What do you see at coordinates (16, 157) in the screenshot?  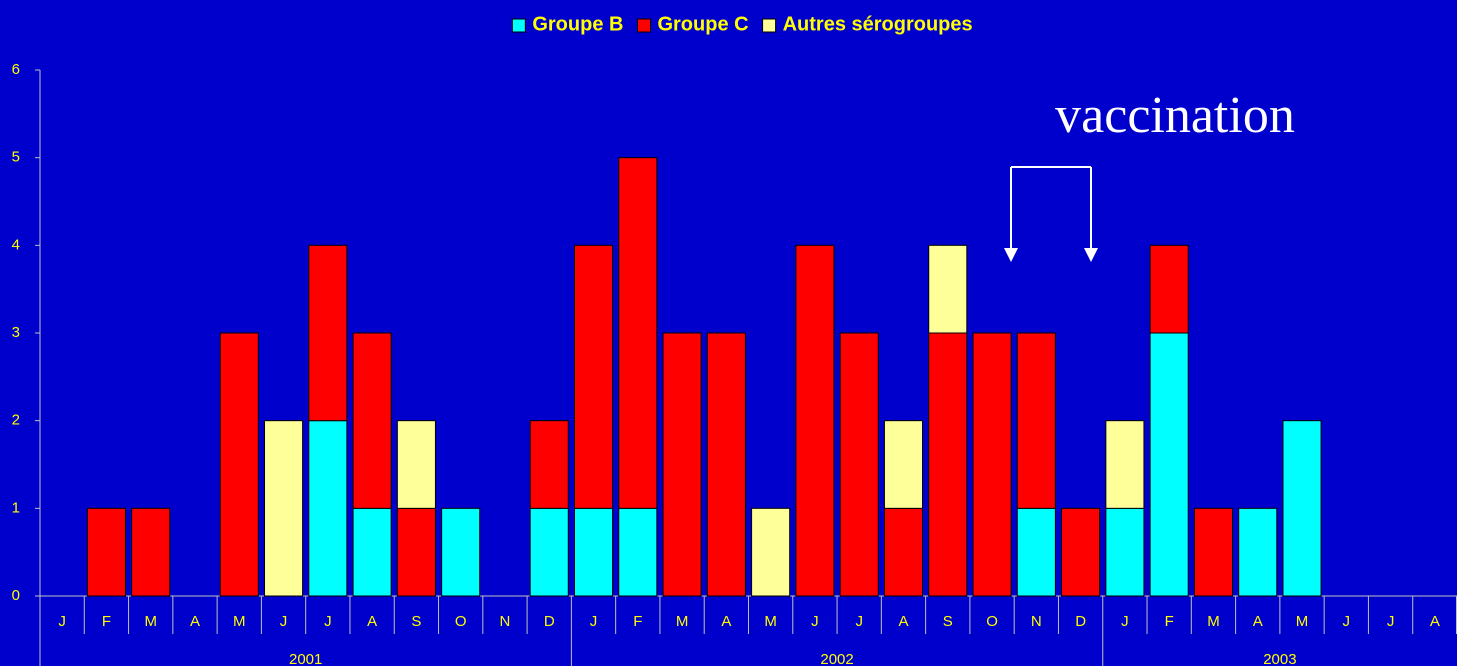 I see `y-tick-label: 5` at bounding box center [16, 157].